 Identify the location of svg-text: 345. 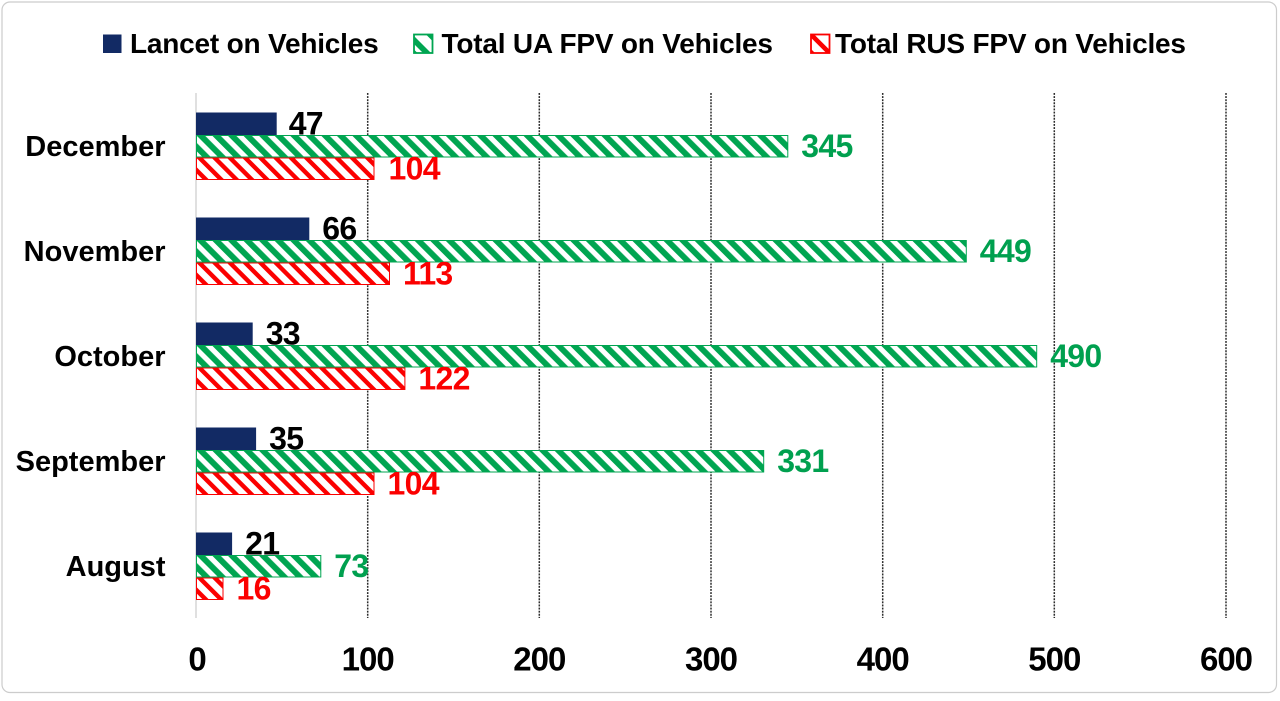
(826, 146).